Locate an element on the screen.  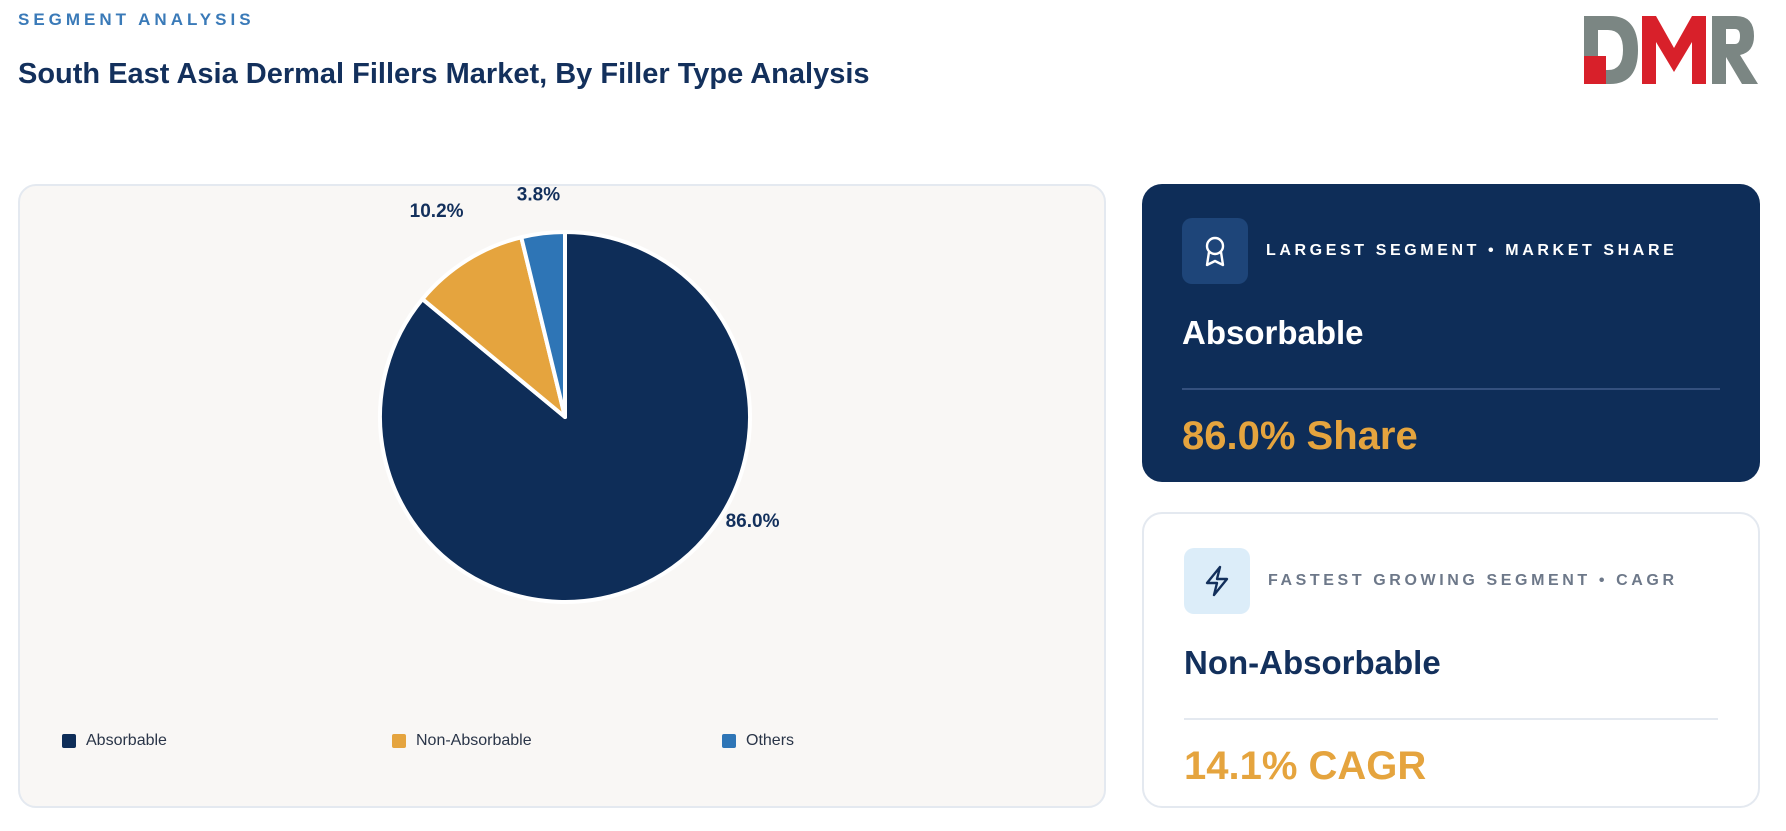
pie-data-label: 86.0% is located at coordinates (753, 521).